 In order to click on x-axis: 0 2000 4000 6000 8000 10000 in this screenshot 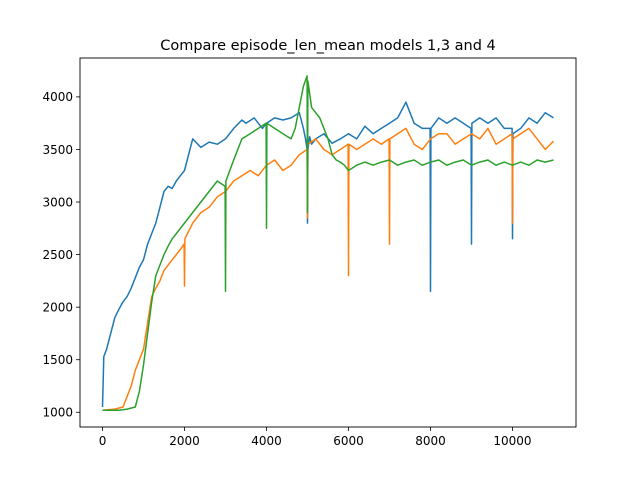, I will do `click(315, 437)`.